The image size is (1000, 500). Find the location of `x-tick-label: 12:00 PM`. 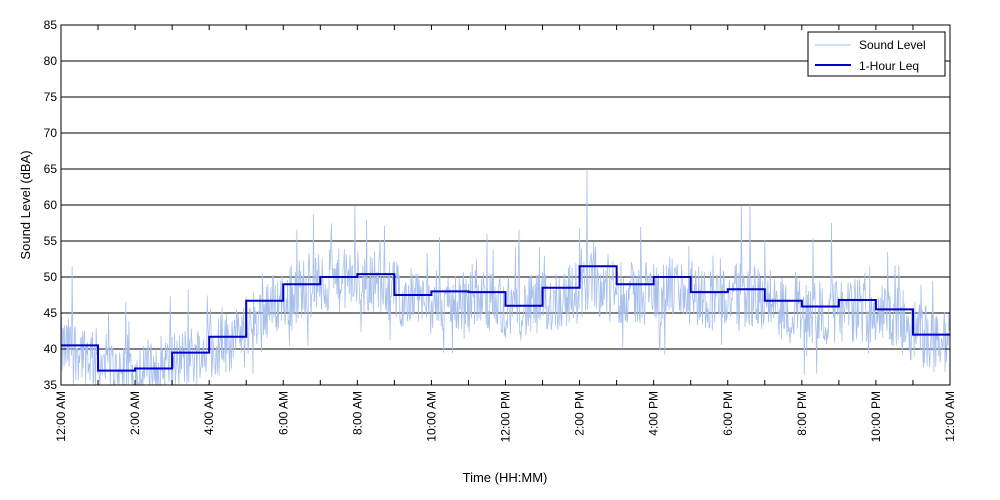

x-tick-label: 12:00 PM is located at coordinates (506, 416).